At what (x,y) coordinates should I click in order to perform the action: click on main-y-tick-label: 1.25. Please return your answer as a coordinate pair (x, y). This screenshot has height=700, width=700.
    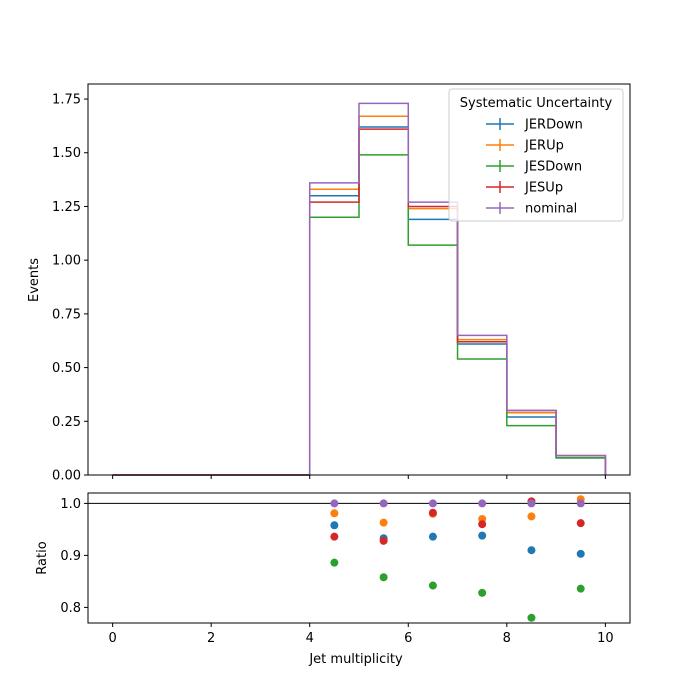
    Looking at the image, I should click on (66, 207).